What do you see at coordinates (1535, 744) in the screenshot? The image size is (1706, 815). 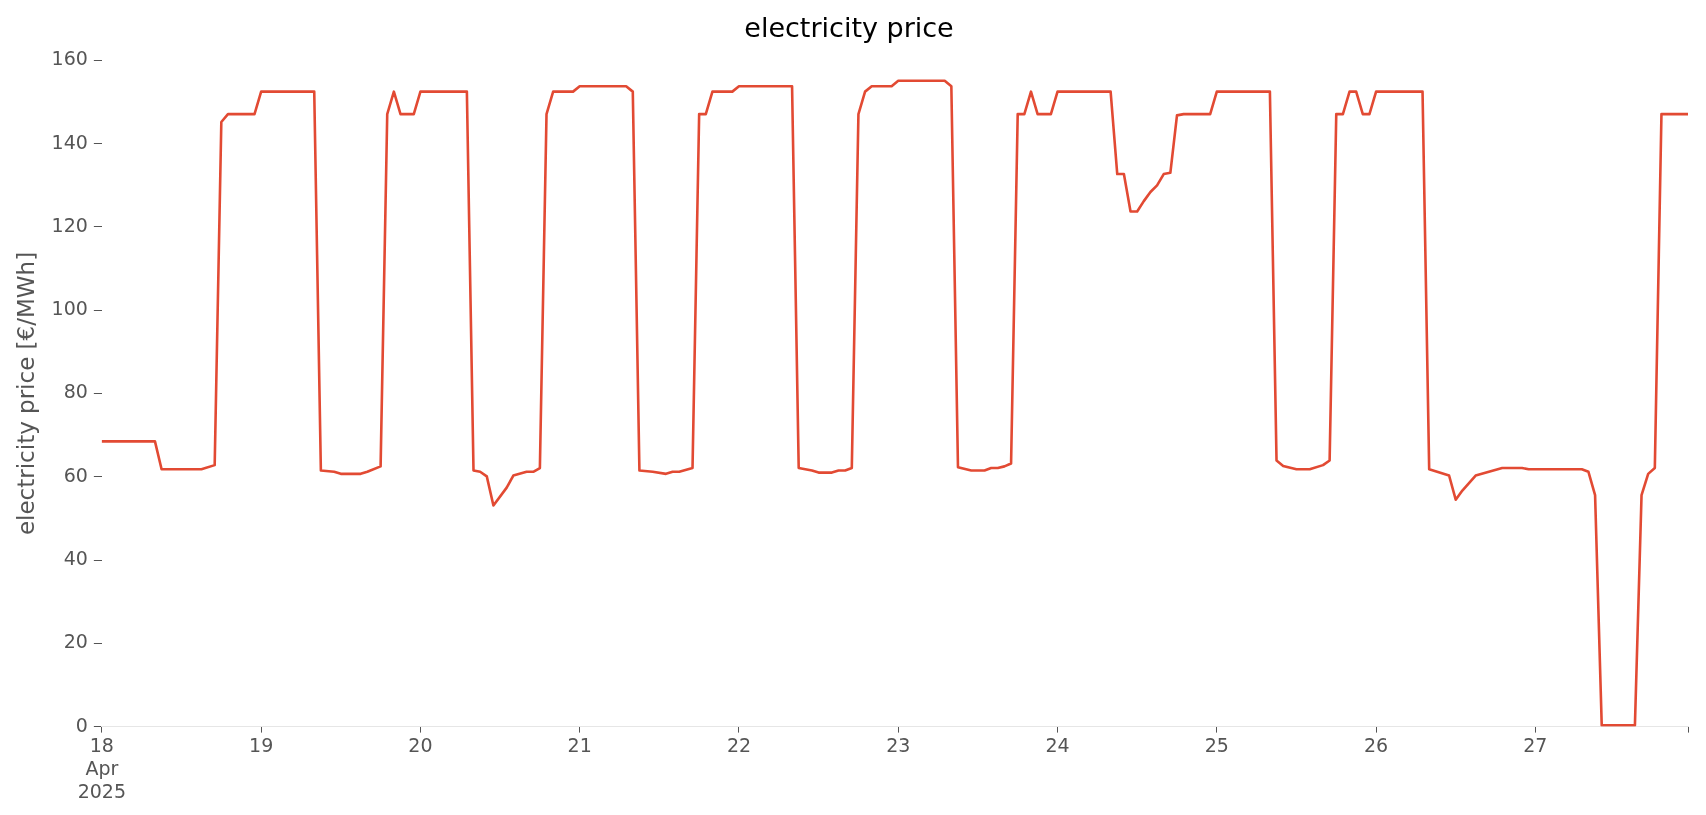 I see `x-tick-label: 27` at bounding box center [1535, 744].